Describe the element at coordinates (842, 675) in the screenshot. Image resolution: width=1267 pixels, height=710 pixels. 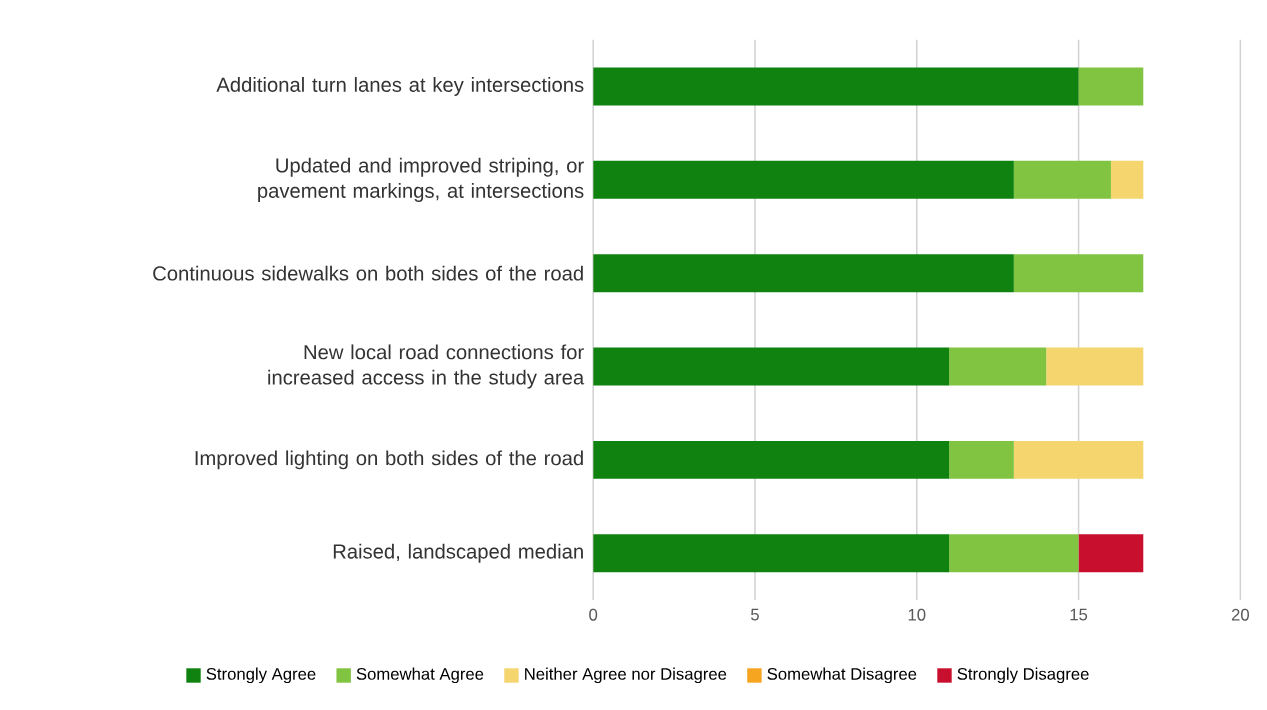
I see `legend-label: Somewhat Disagree` at that location.